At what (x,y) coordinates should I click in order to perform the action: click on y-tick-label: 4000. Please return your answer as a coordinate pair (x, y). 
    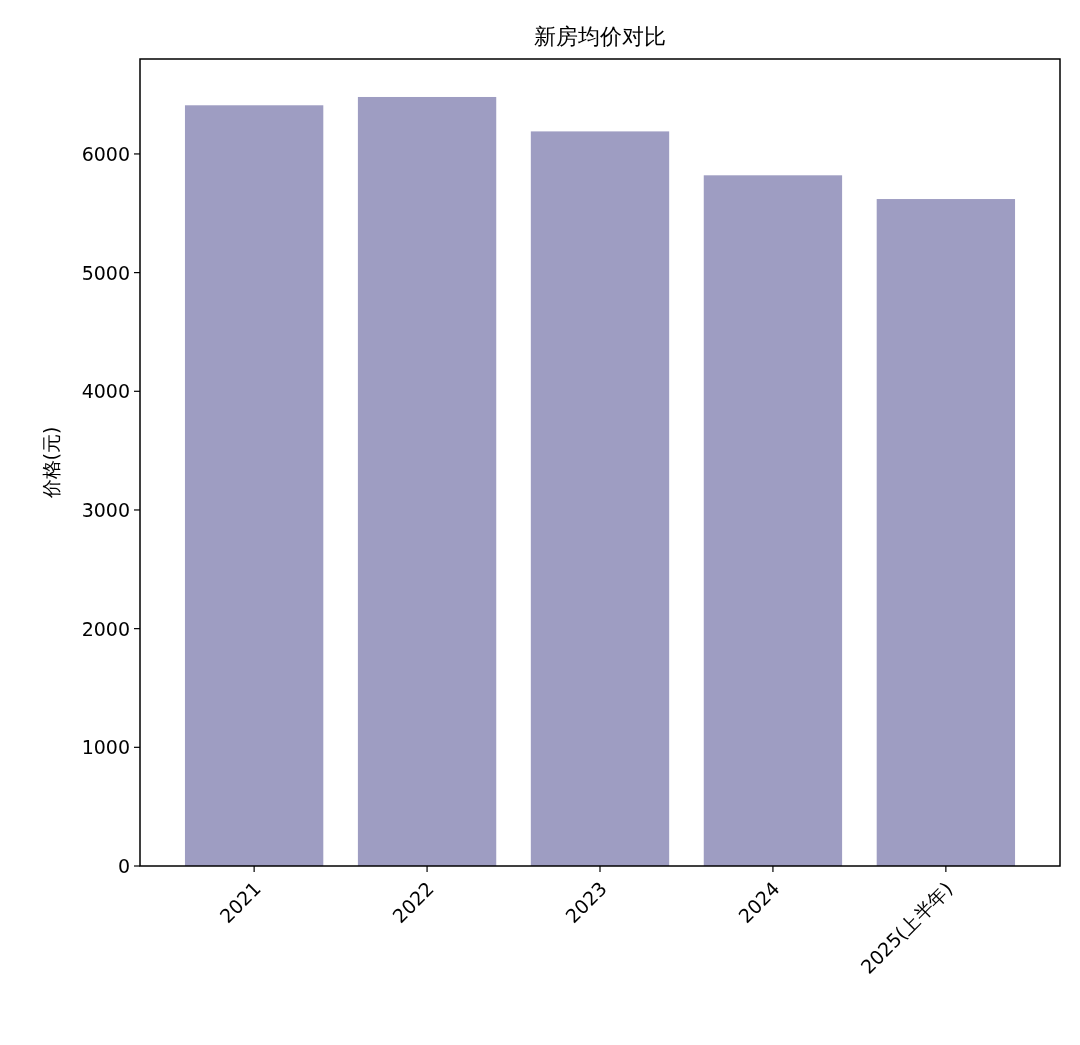
    Looking at the image, I should click on (105, 391).